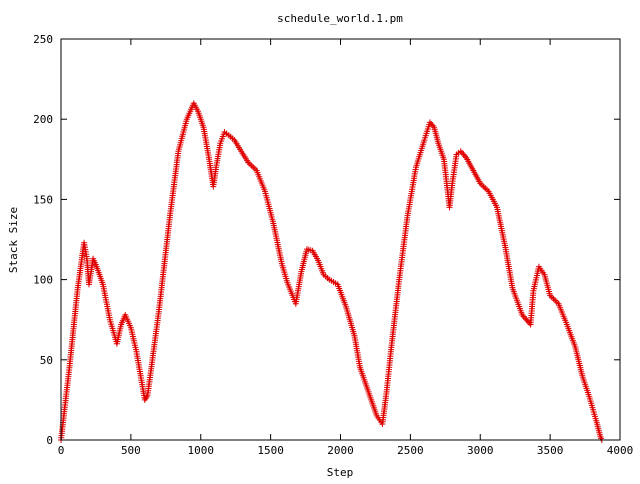 The height and width of the screenshot is (484, 640). Describe the element at coordinates (13, 240) in the screenshot. I see `y-axis-label: Stack Size` at that location.